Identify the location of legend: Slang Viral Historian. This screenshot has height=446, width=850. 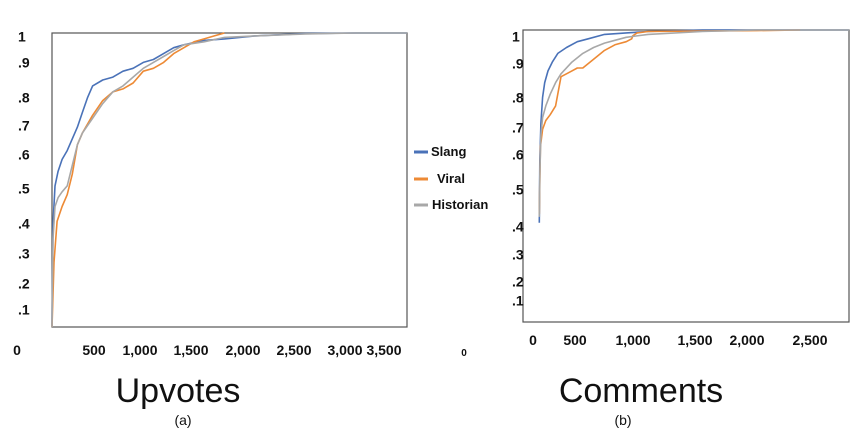
(451, 178).